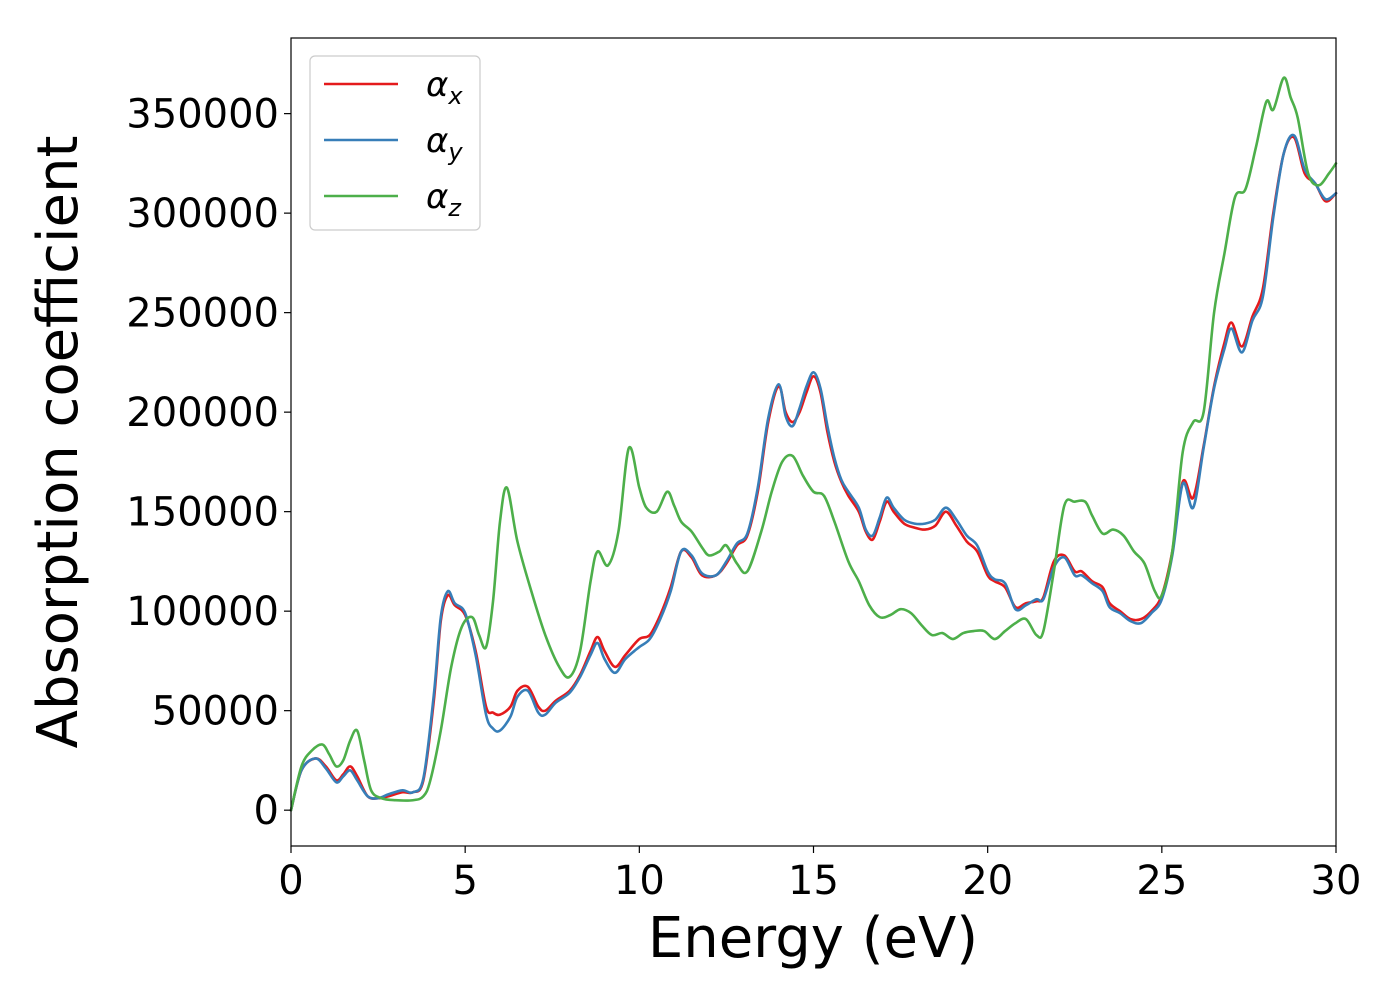 This screenshot has width=1400, height=1000. What do you see at coordinates (290, 881) in the screenshot?
I see `x-tick-label: 0` at bounding box center [290, 881].